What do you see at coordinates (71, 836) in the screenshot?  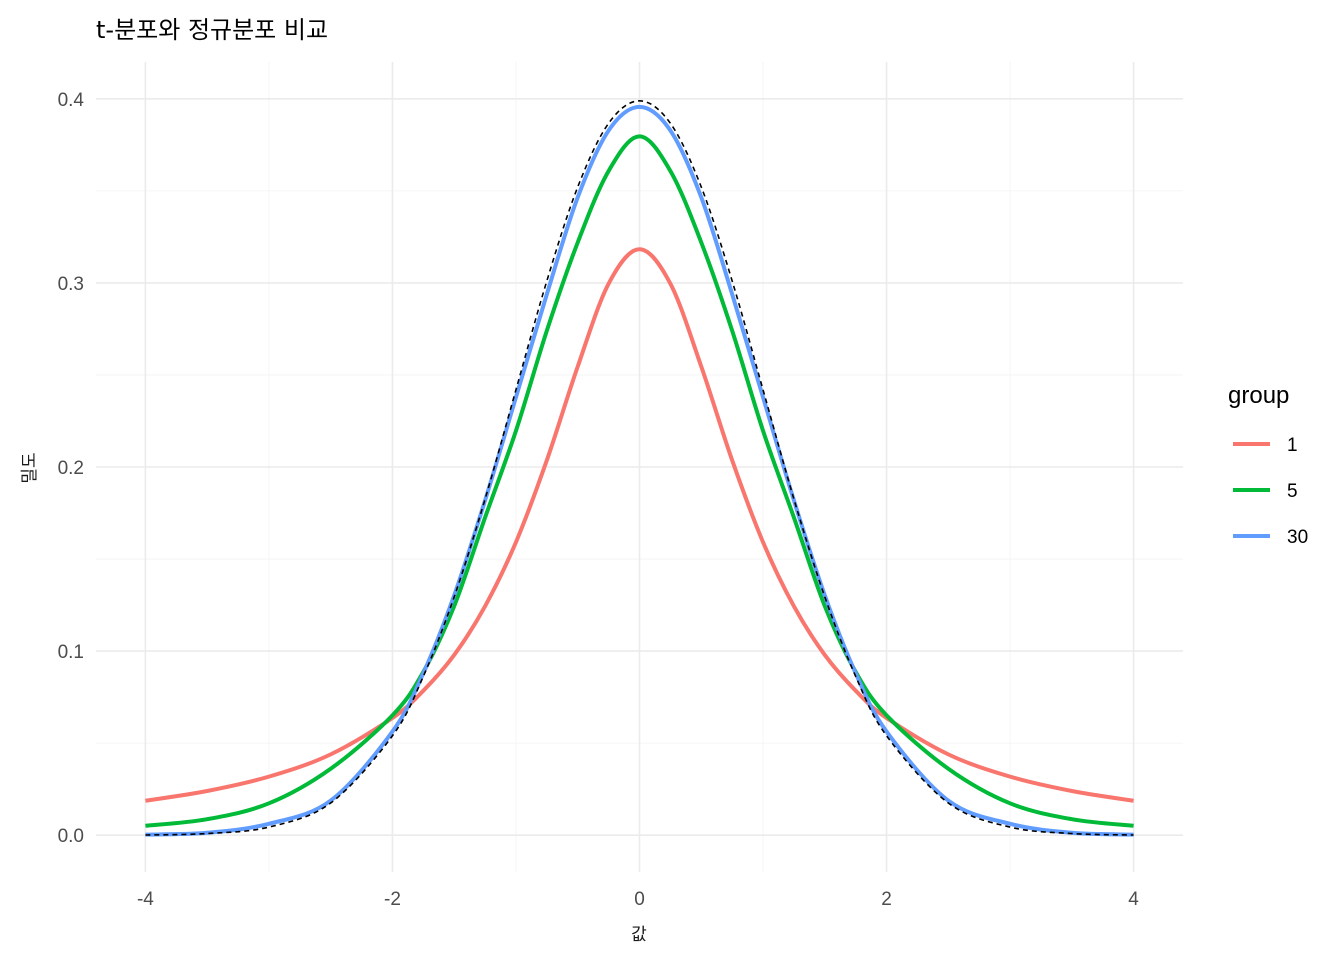 I see `y-tick-label: 0.0` at bounding box center [71, 836].